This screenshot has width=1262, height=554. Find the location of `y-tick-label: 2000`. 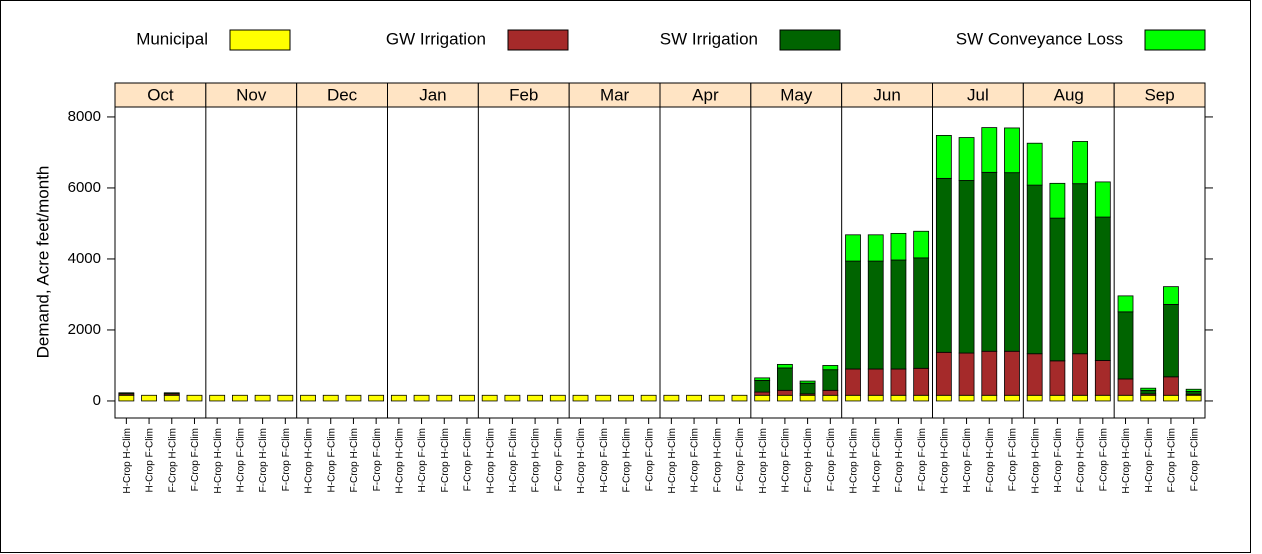

y-tick-label: 2000 is located at coordinates (84, 329).